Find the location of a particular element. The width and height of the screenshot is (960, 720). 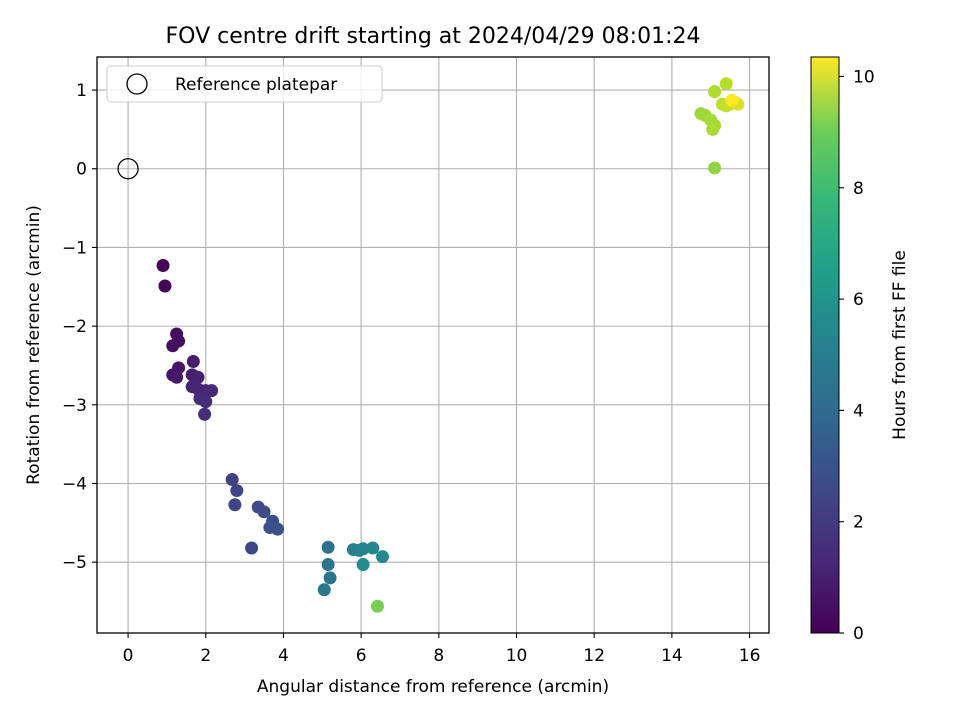

reference-platepar-marker is located at coordinates (128, 169).